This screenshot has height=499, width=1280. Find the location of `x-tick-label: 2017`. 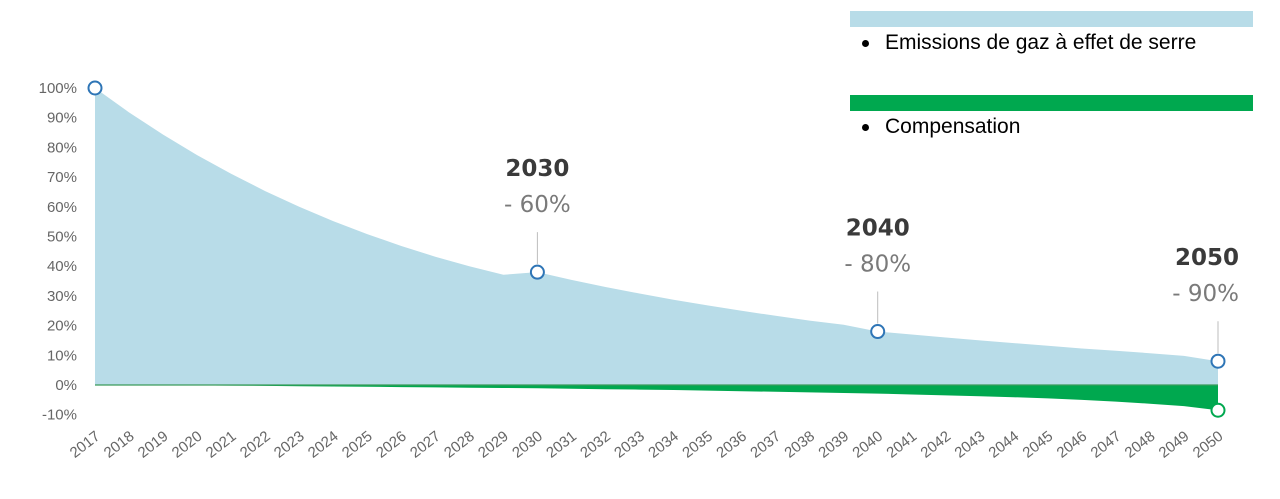

x-tick-label: 2017 is located at coordinates (85, 445).